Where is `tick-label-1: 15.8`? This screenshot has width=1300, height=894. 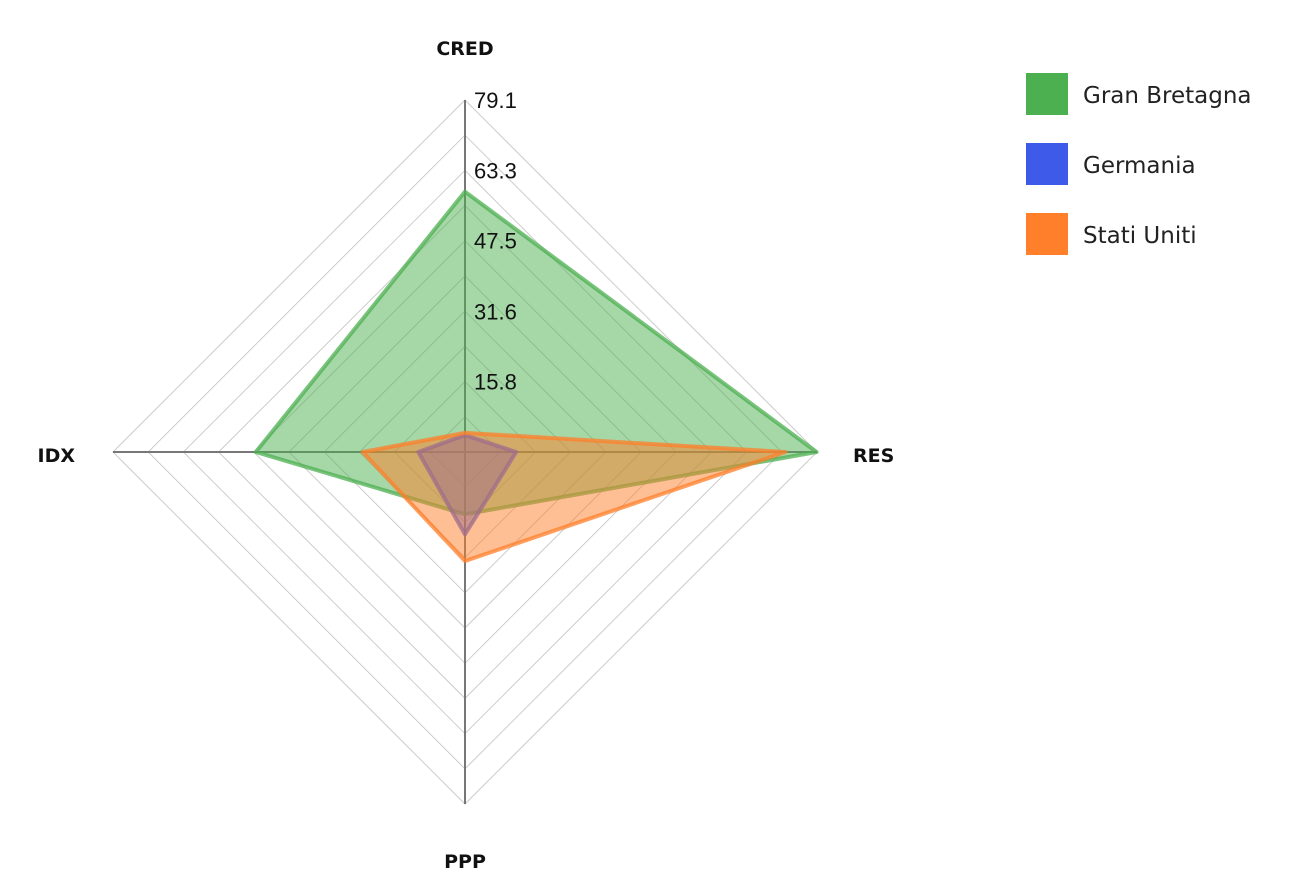 tick-label-1: 15.8 is located at coordinates (495, 382).